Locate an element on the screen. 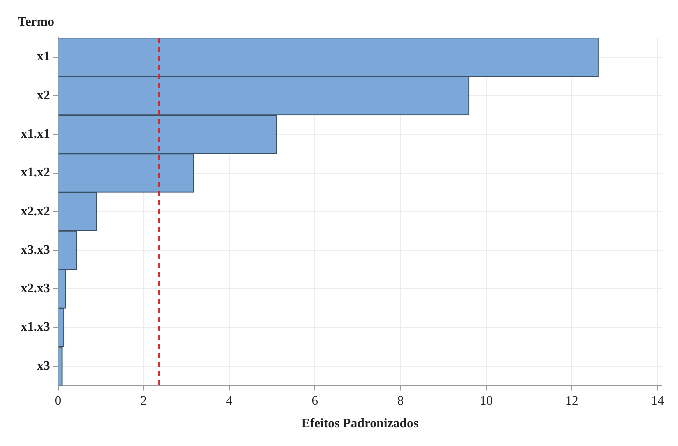  x-tick-label: 0 is located at coordinates (58, 400).